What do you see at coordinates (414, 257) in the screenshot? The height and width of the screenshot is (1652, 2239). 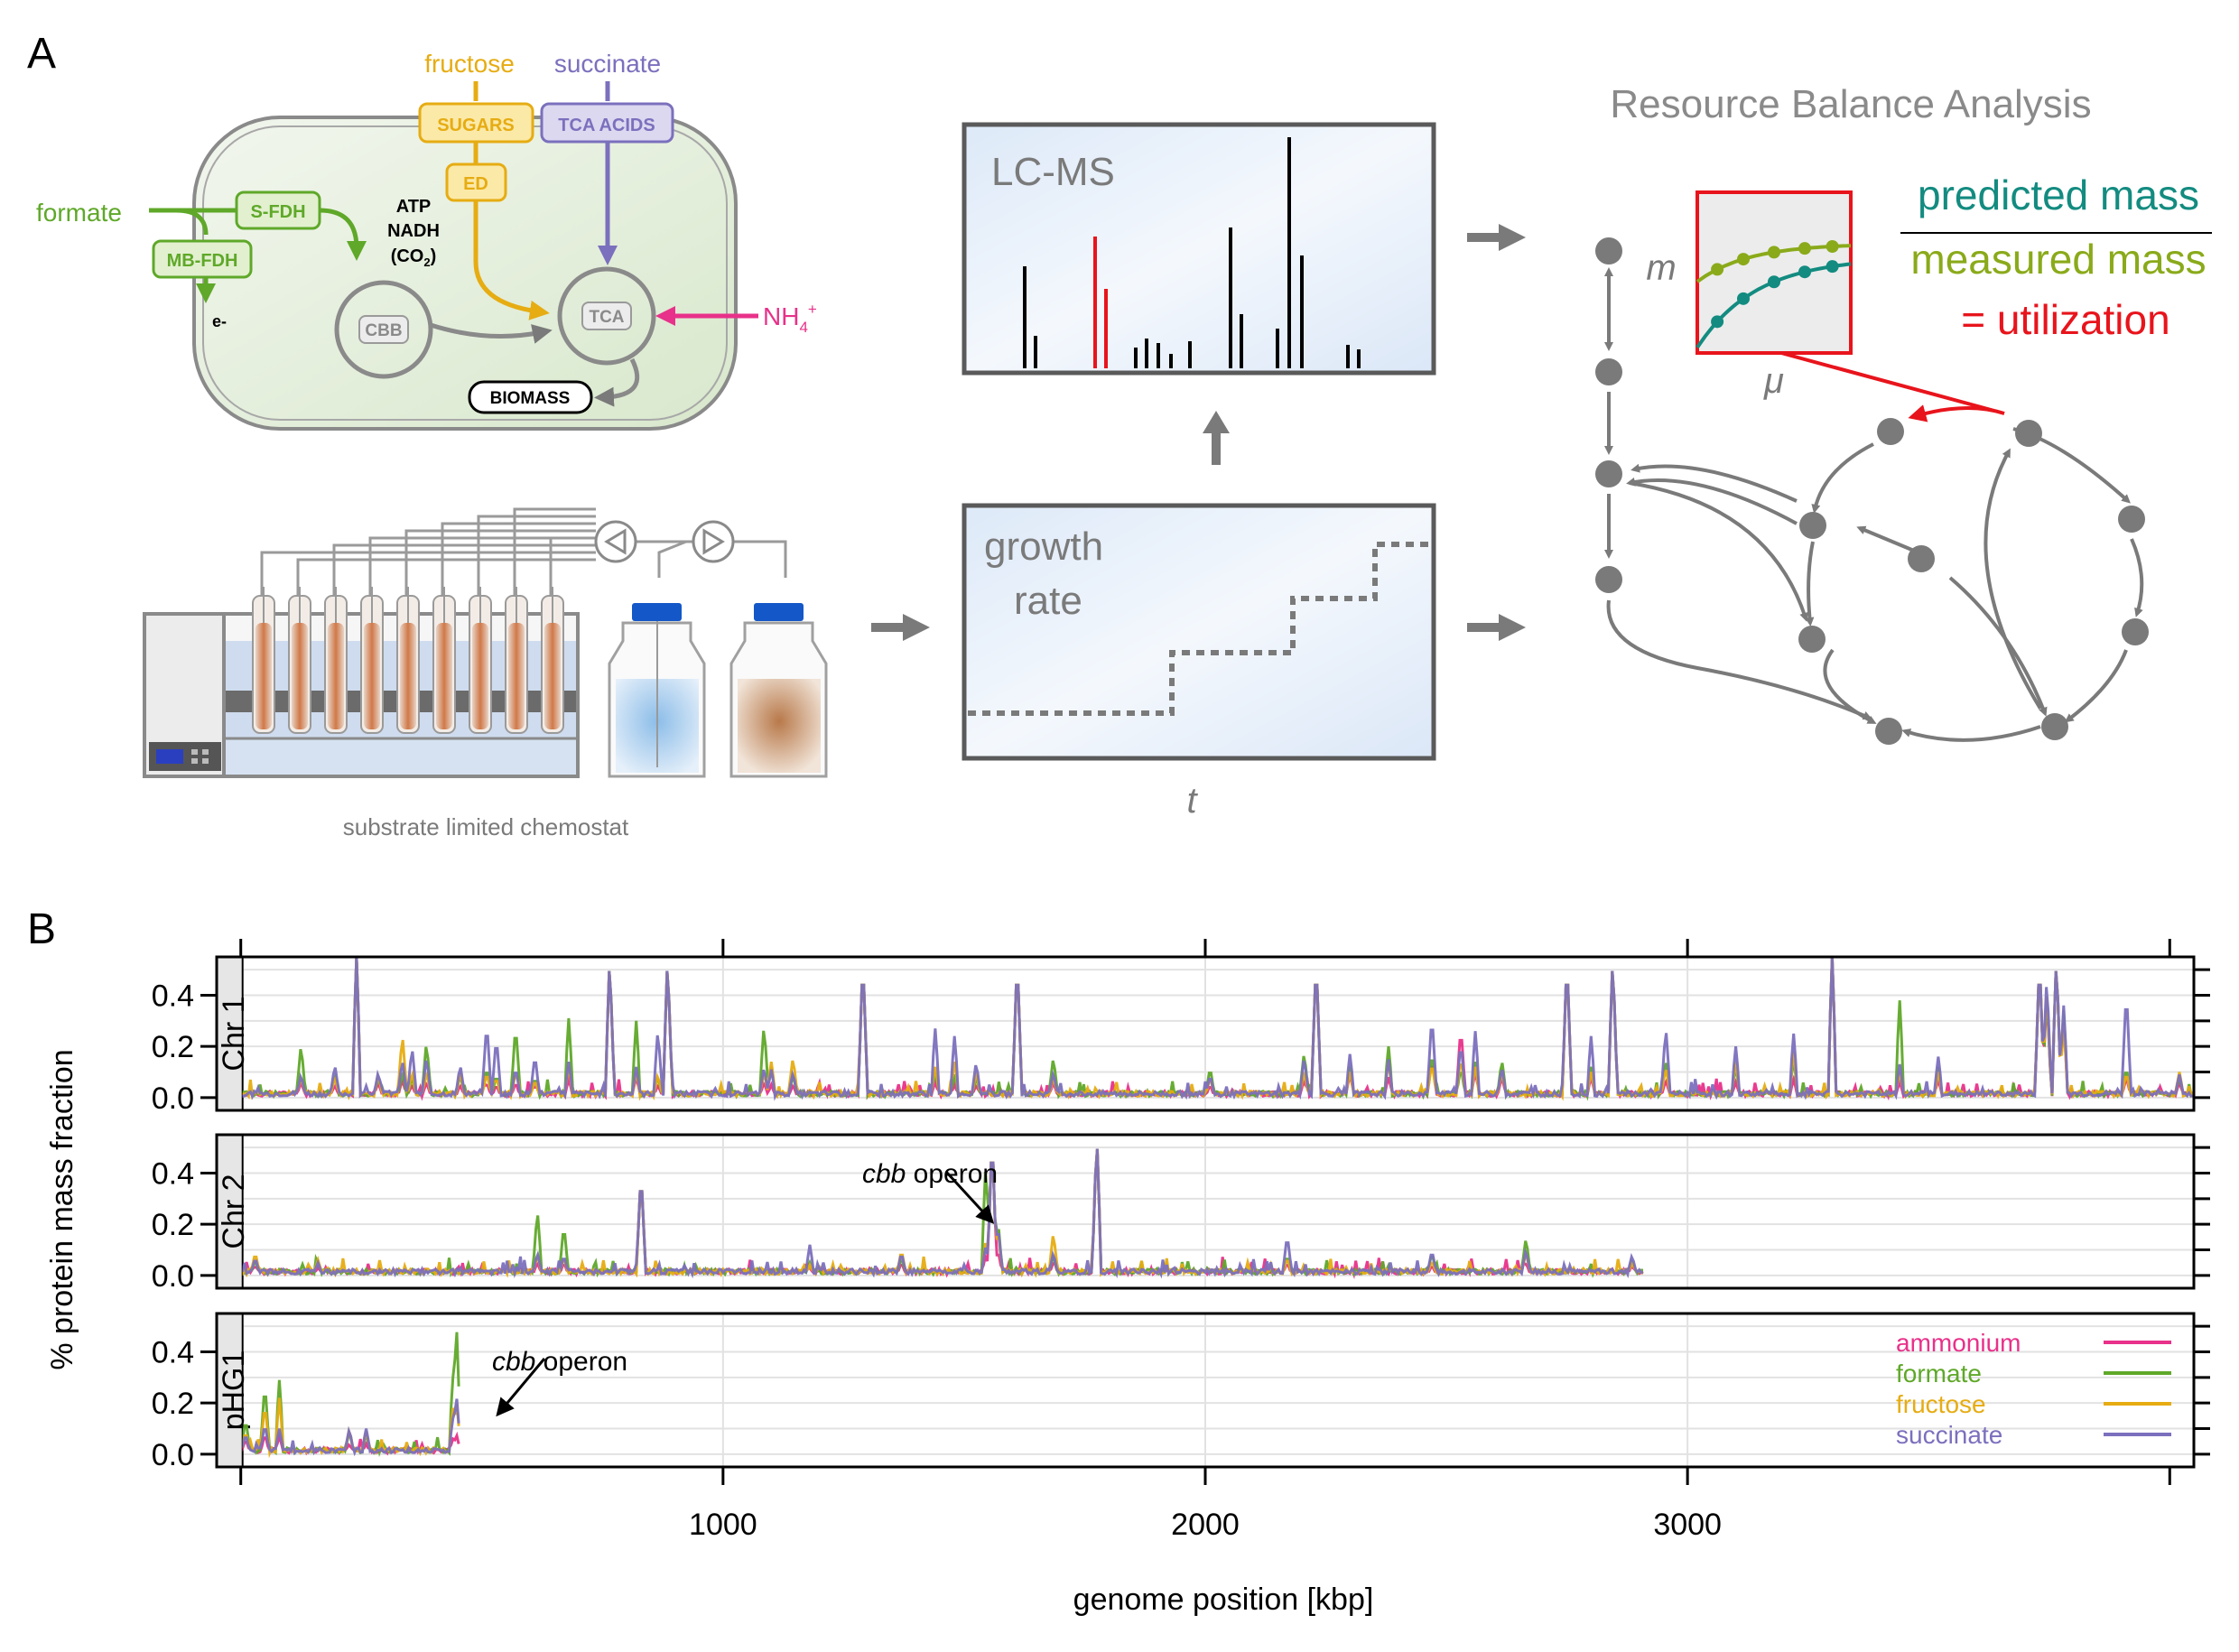 I see `co2-label: (CO2)` at bounding box center [414, 257].